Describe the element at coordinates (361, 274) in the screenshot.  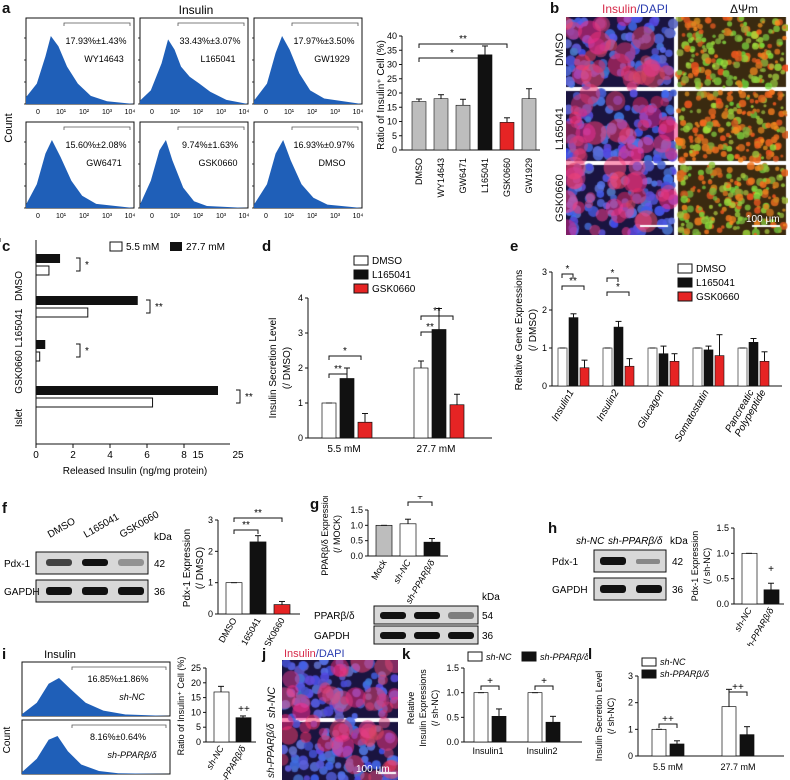
I see `legend-swatch-L165041` at that location.